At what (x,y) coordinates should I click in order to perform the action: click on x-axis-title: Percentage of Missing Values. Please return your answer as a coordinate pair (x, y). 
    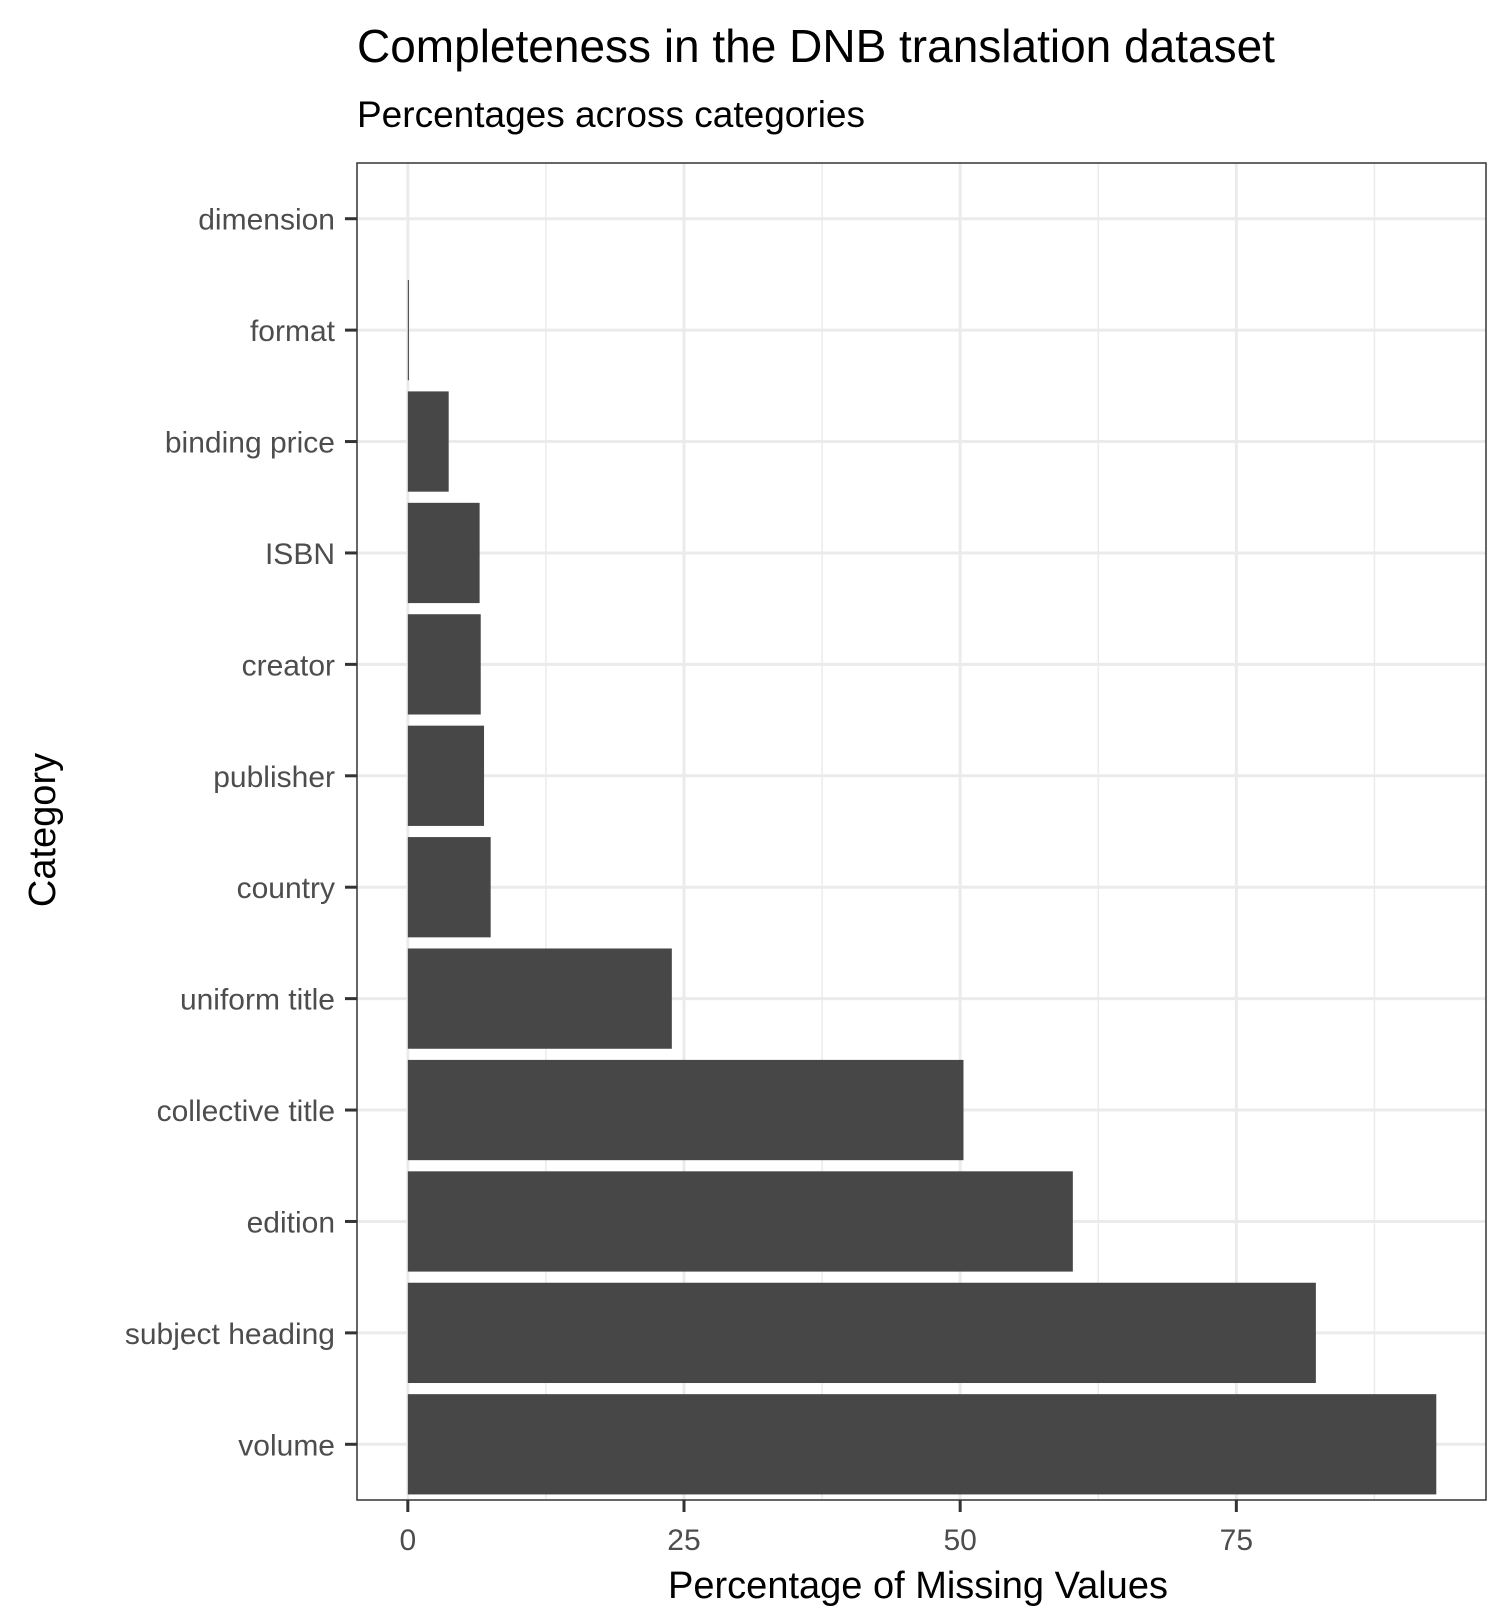
    Looking at the image, I should click on (918, 1586).